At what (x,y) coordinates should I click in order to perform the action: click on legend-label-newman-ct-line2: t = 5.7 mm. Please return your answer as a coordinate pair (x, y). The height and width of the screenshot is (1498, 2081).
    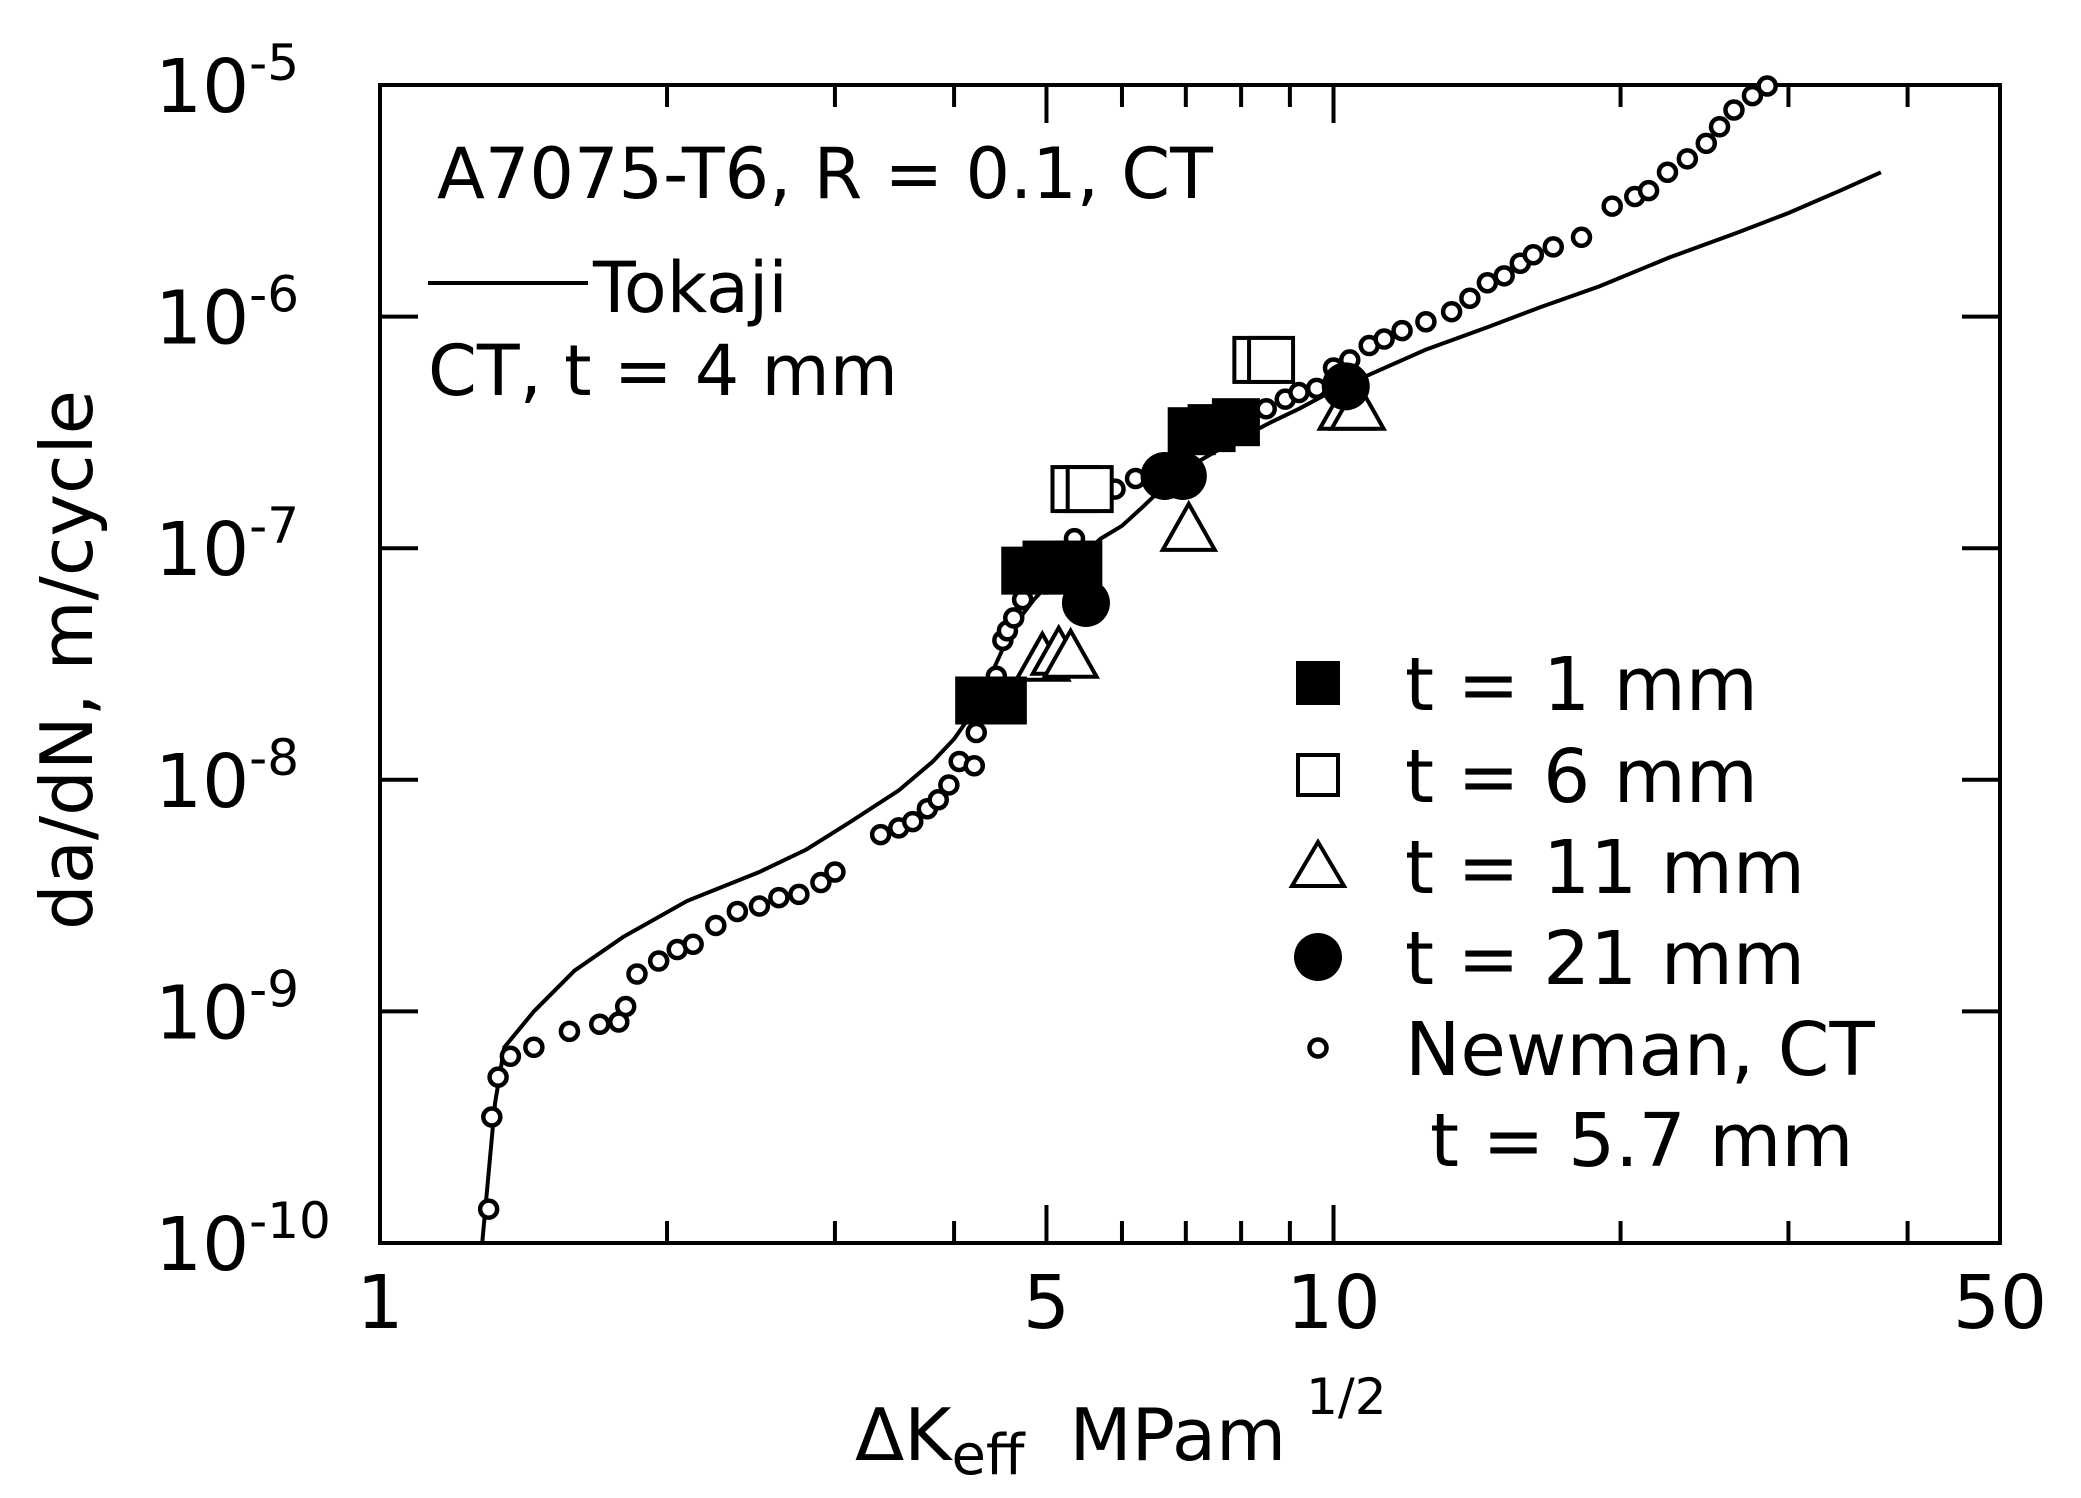
    Looking at the image, I should click on (1641, 1141).